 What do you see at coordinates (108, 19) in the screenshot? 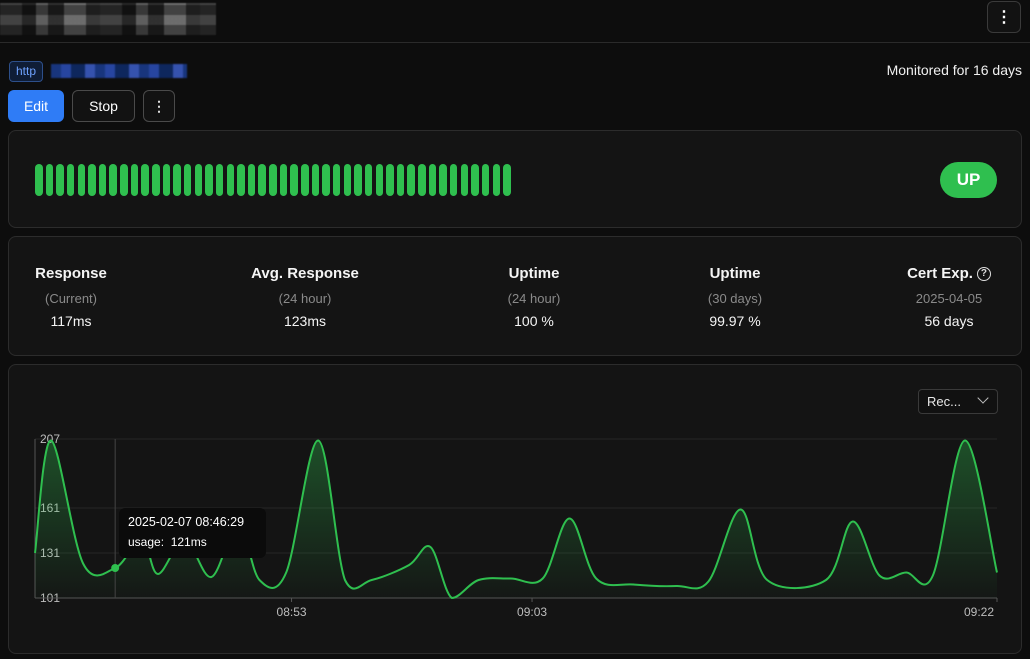
I see `monitor-title-redacted` at bounding box center [108, 19].